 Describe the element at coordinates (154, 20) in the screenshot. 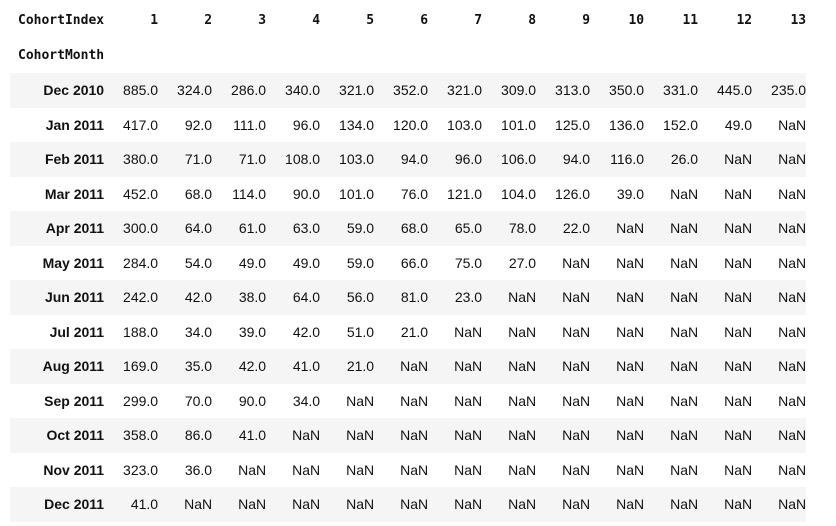

I see `column-header: 1` at that location.